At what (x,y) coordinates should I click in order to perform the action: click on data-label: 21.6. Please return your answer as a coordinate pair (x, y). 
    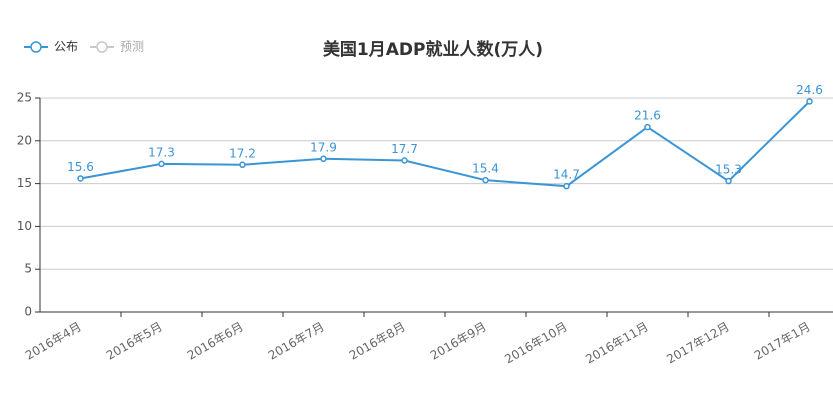
    Looking at the image, I should click on (647, 116).